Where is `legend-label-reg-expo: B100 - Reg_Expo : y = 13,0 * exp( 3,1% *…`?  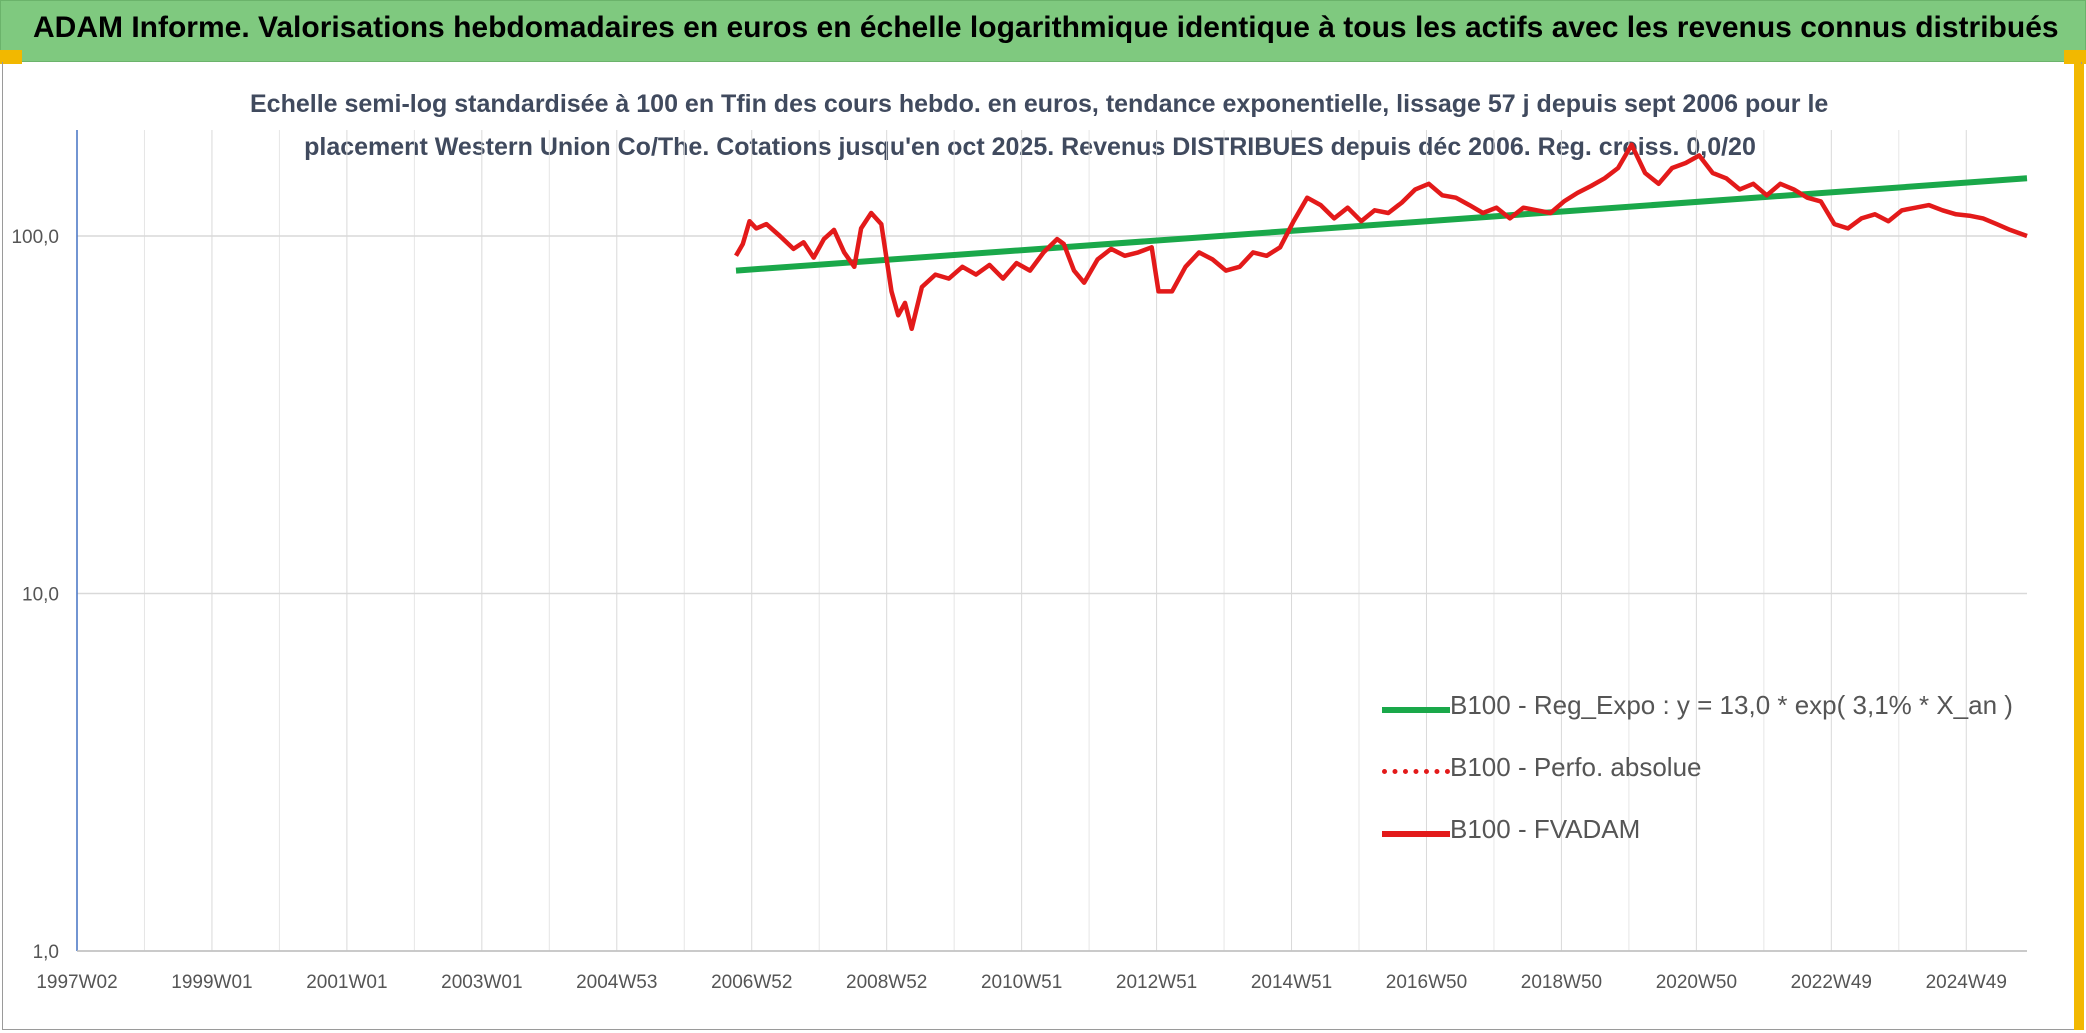 legend-label-reg-expo: B100 - Reg_Expo : y = 13,0 * exp( 3,1% *… is located at coordinates (1731, 705).